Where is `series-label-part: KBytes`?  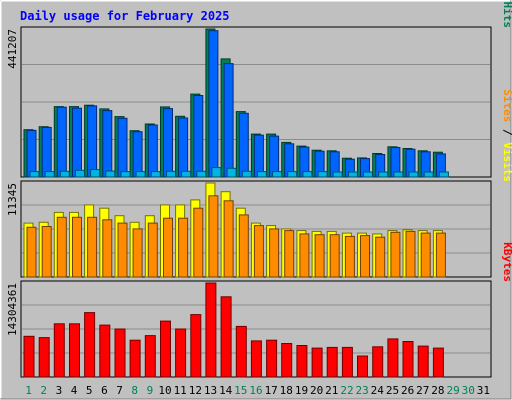
series-label-part: KBytes is located at coordinates (506, 262).